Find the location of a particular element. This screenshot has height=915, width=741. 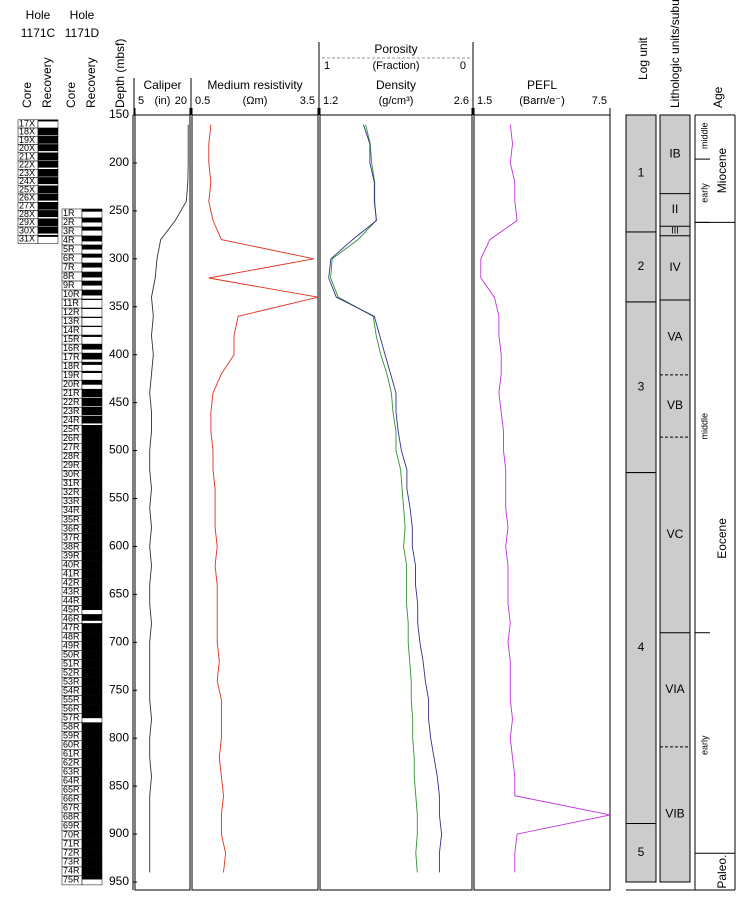

x-tick-label: 1.2 is located at coordinates (330, 101).